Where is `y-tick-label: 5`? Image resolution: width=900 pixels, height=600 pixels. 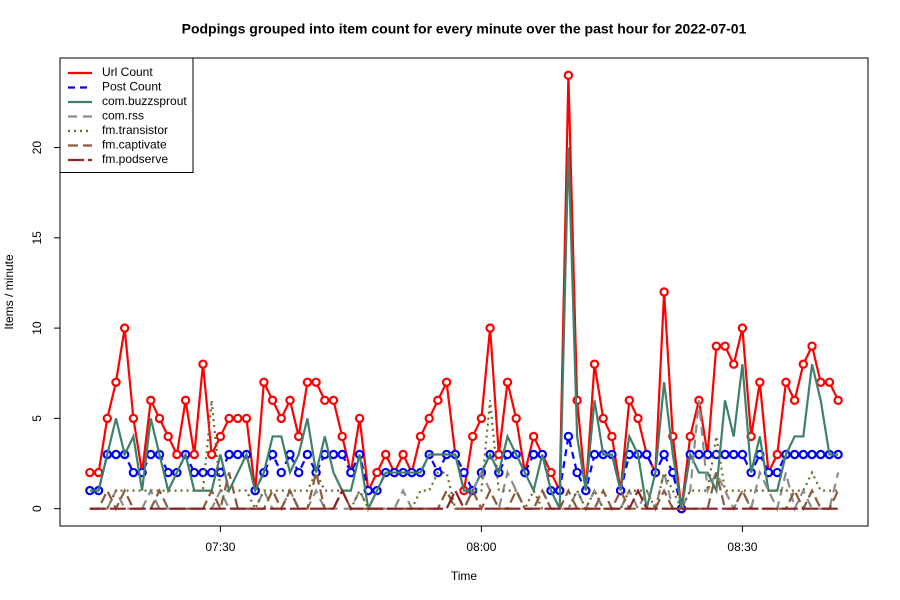 y-tick-label: 5 is located at coordinates (37, 418).